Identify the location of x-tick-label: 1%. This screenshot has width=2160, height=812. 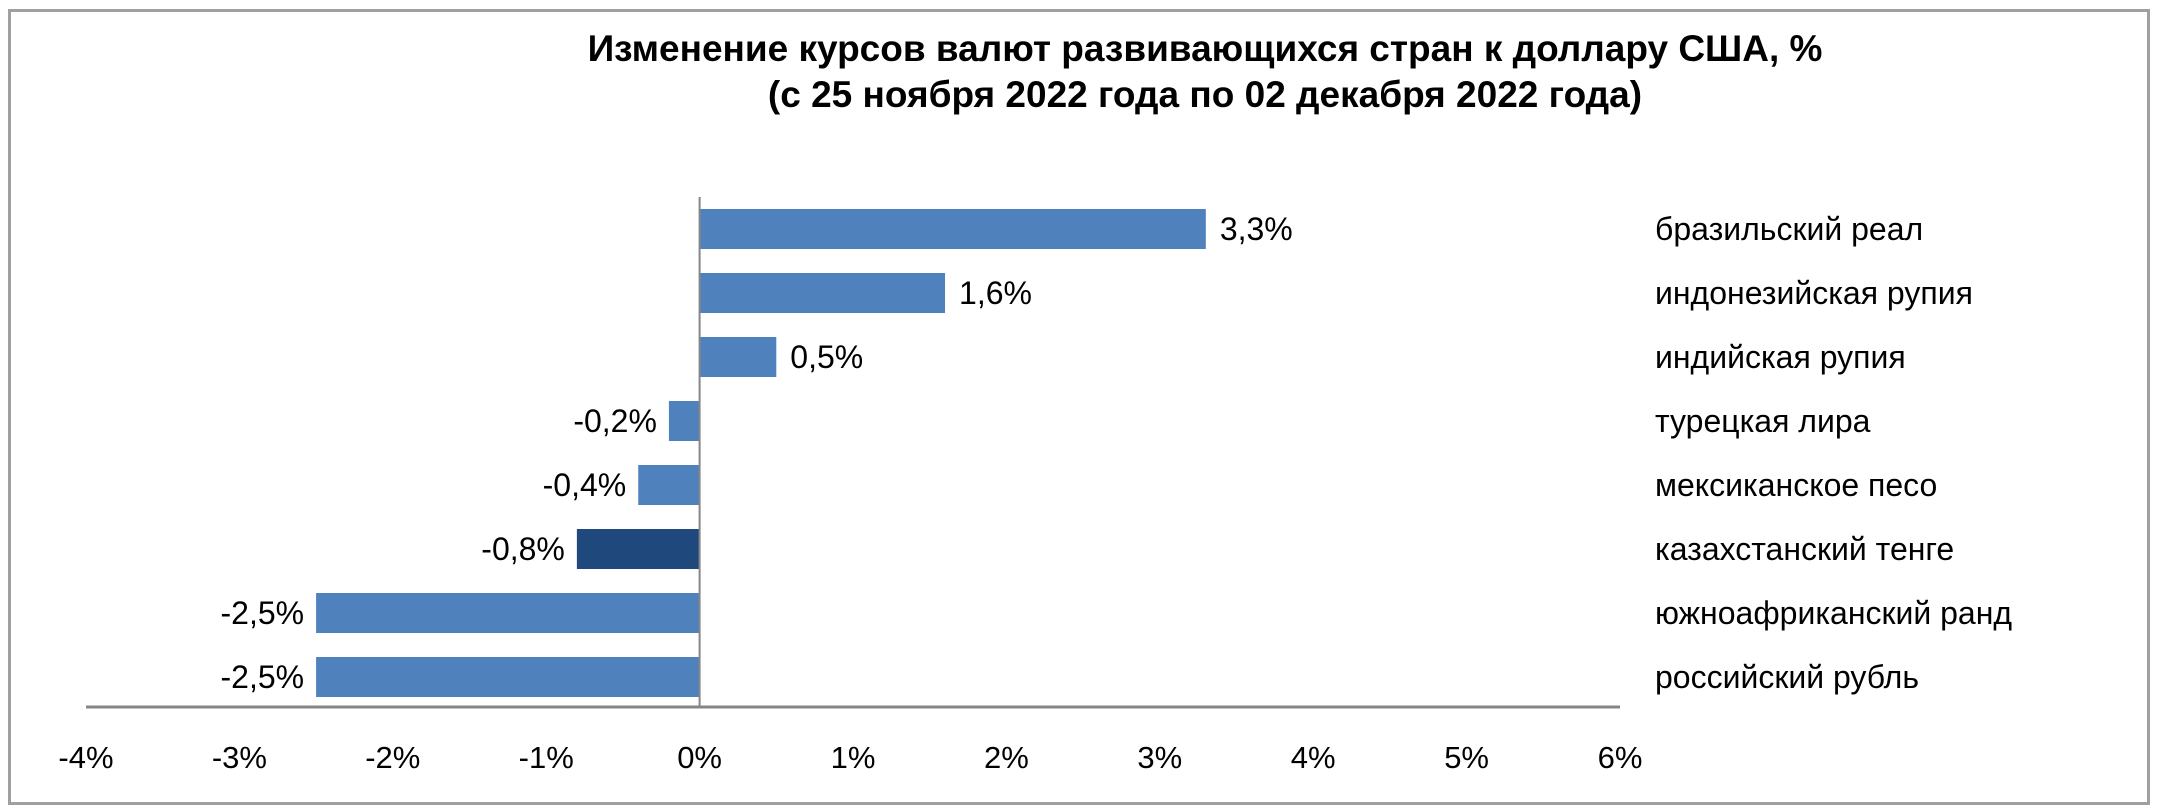
(853, 757).